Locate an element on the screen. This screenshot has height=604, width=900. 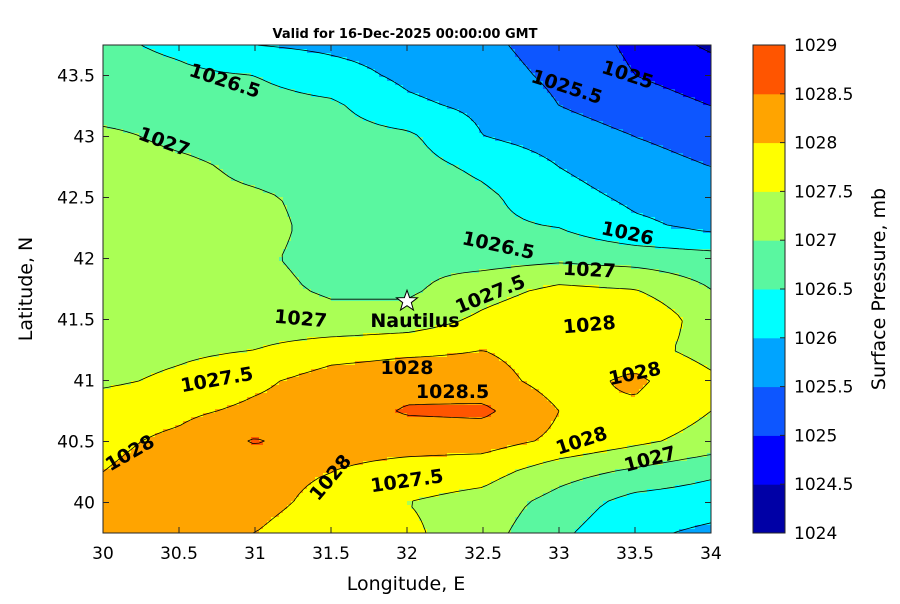
colorbar-tick-label: 1029 is located at coordinates (815, 46).